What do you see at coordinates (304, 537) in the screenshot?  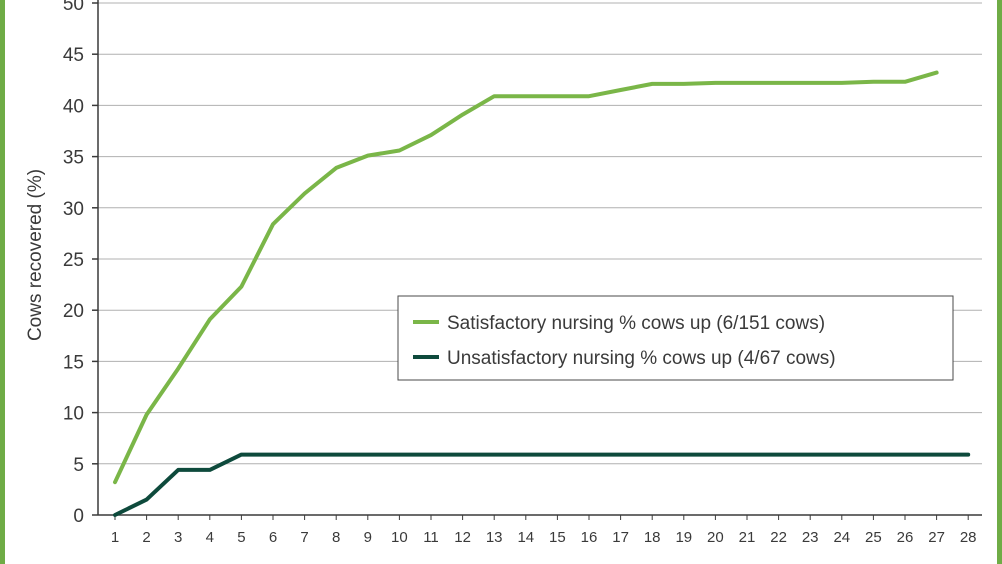 I see `x-tick-label: 7` at bounding box center [304, 537].